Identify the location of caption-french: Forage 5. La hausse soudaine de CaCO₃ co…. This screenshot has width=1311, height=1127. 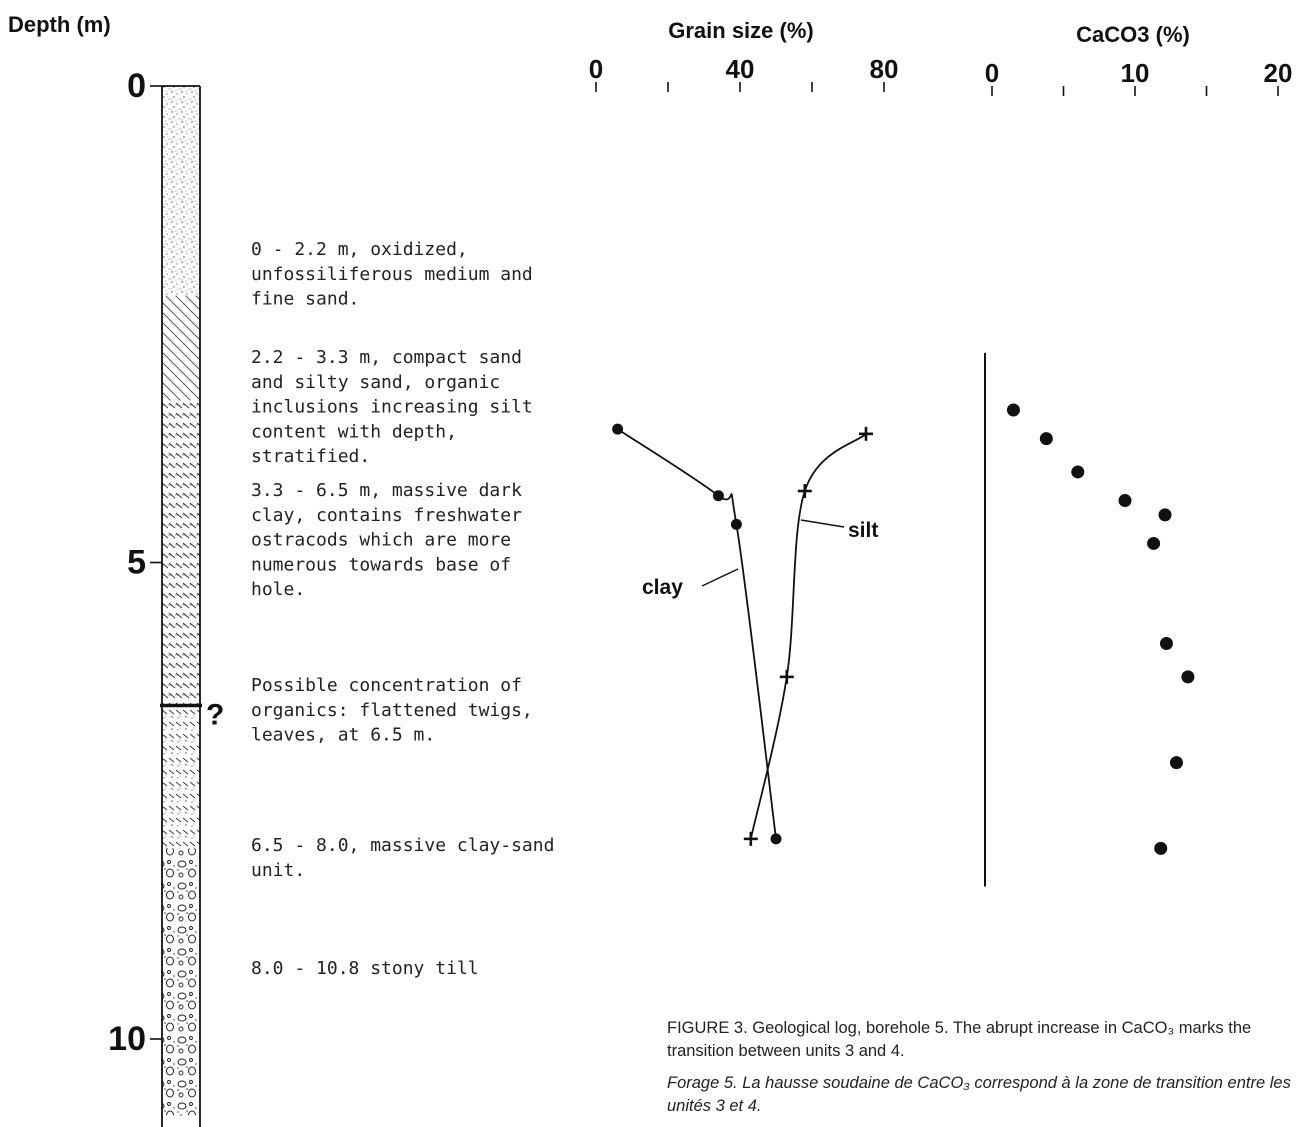
(979, 1094).